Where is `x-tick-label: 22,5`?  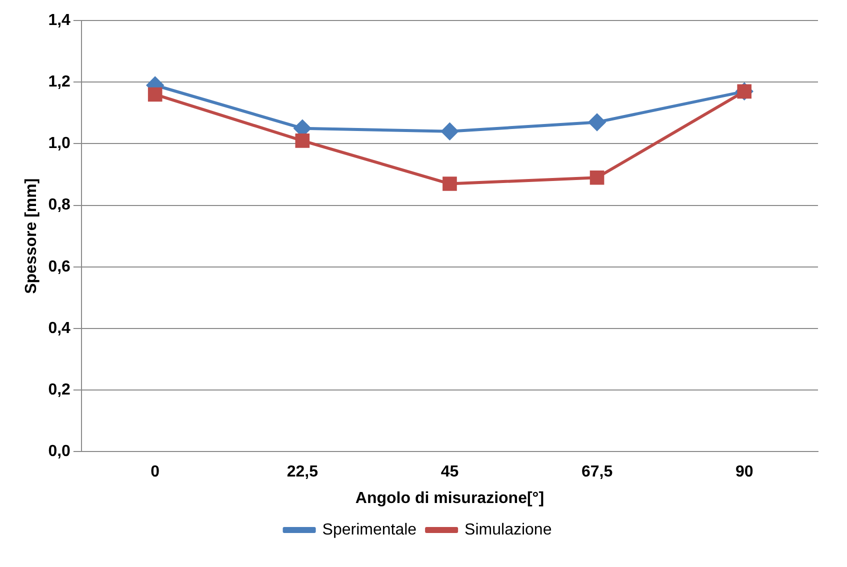
x-tick-label: 22,5 is located at coordinates (302, 472).